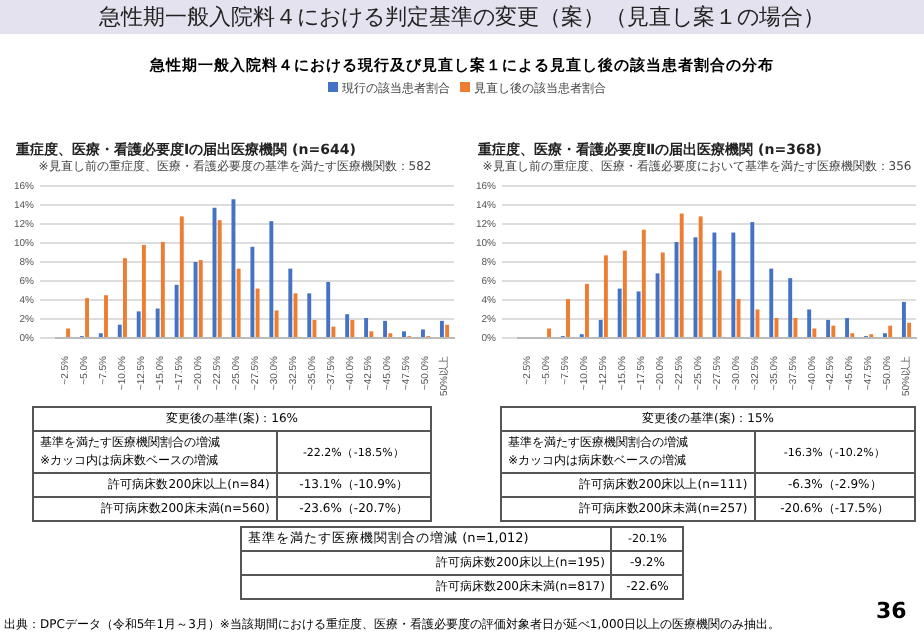 This screenshot has width=924, height=640. What do you see at coordinates (891, 611) in the screenshot?
I see `text: 36` at bounding box center [891, 611].